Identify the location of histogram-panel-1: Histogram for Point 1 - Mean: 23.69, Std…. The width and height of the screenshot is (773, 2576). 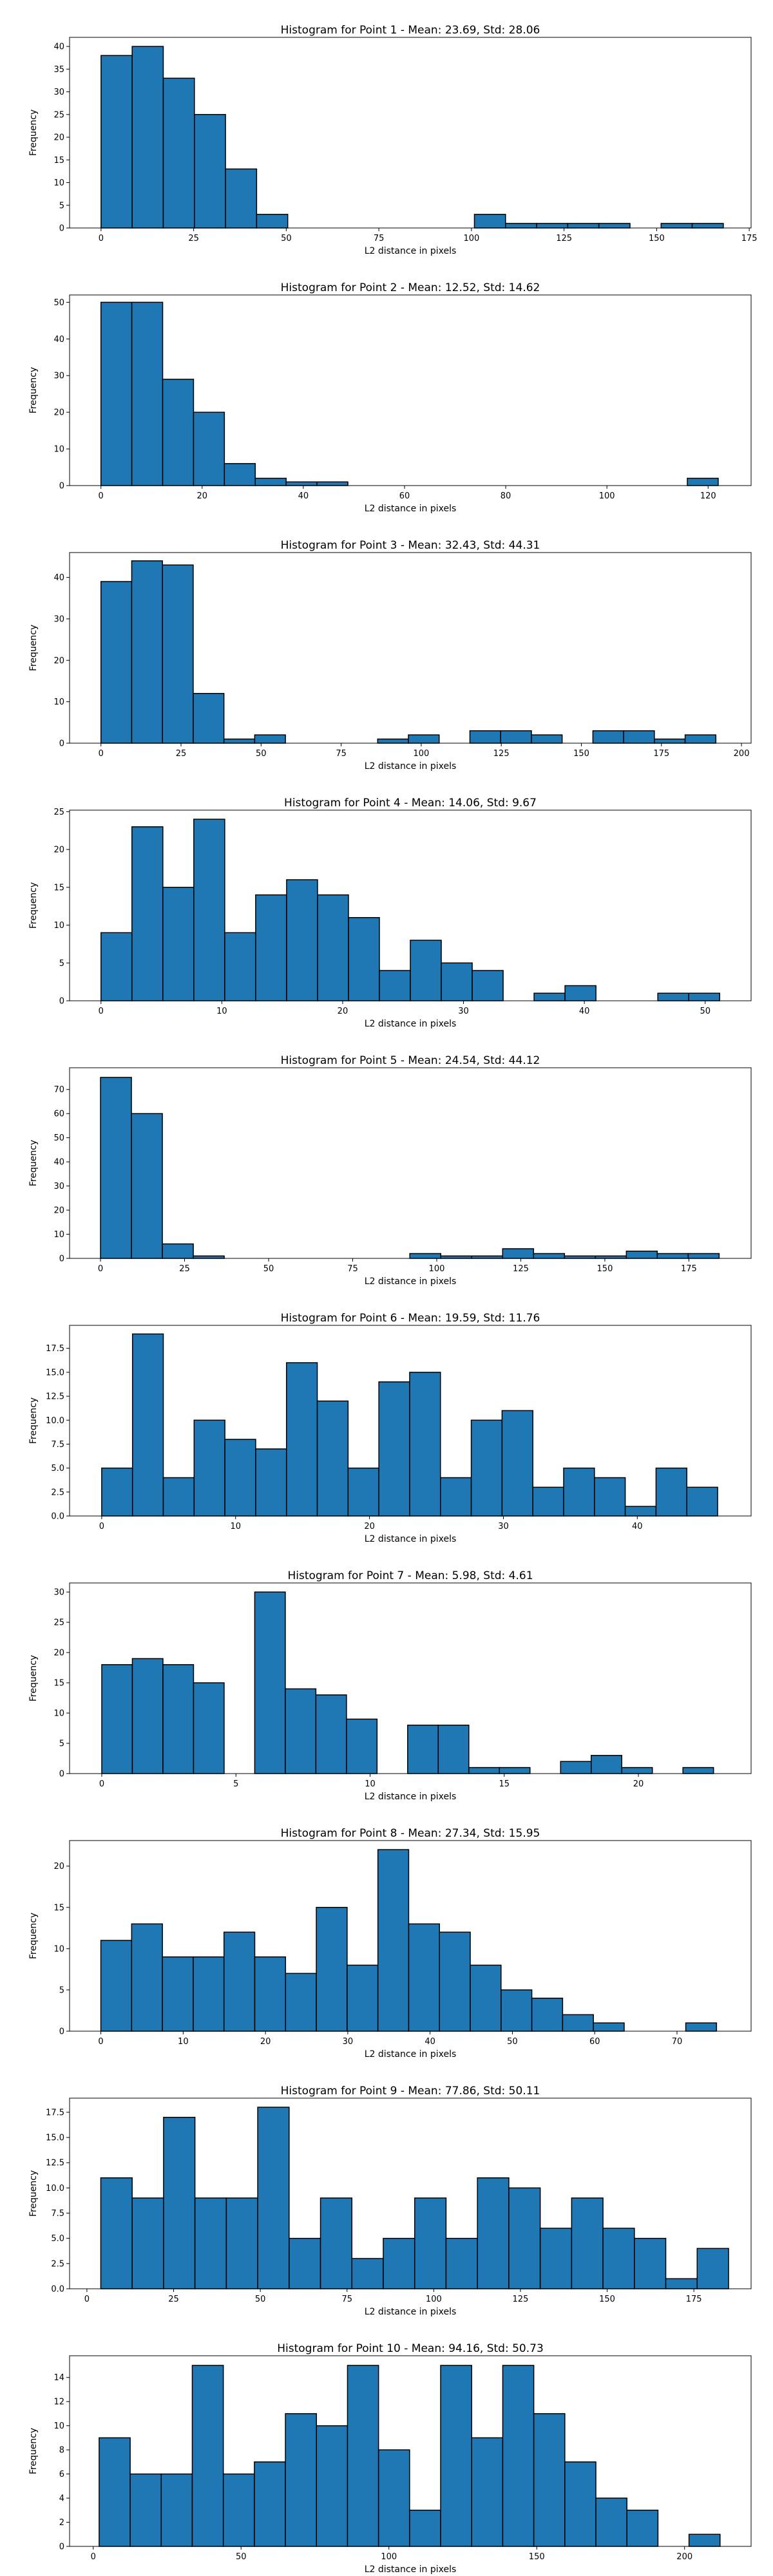
(393, 140).